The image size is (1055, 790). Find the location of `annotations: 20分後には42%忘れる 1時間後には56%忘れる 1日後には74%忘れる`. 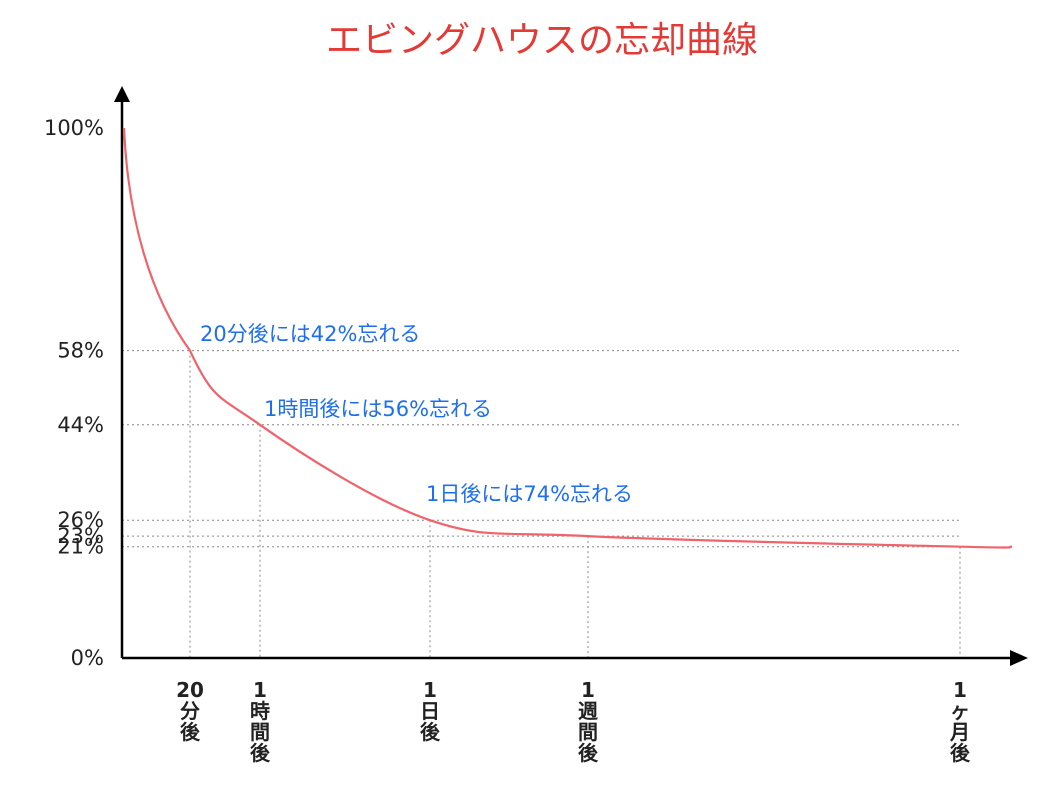

annotations: 20分後には42%忘れる 1時間後には56%忘れる 1日後には74%忘れる is located at coordinates (416, 414).